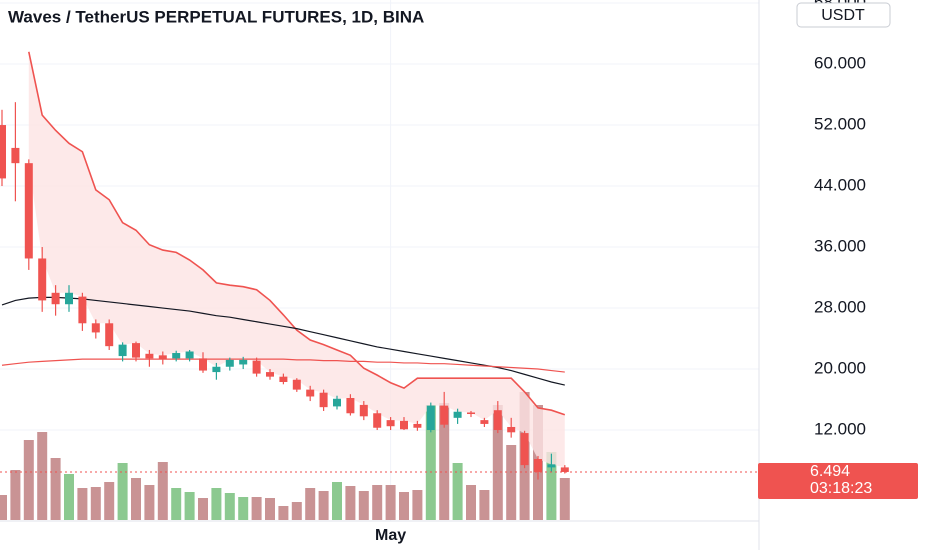  I want to click on countdown: 03:18:23, so click(841, 488).